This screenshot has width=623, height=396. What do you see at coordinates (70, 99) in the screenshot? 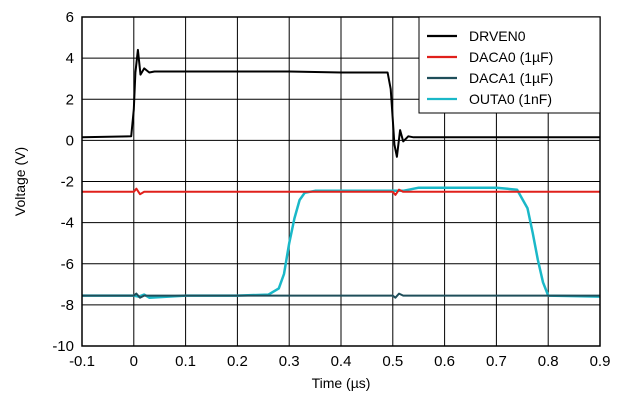
I see `y-tick-label: 2` at bounding box center [70, 99].